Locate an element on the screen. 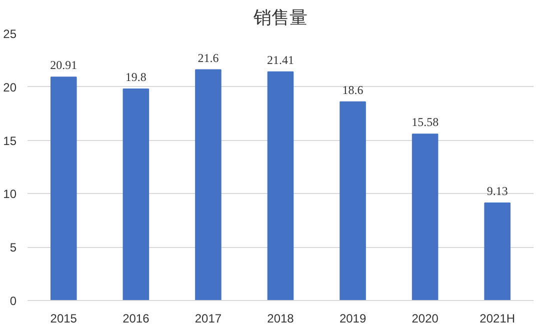 This screenshot has width=550, height=330. data-label: 21.6 is located at coordinates (208, 57).